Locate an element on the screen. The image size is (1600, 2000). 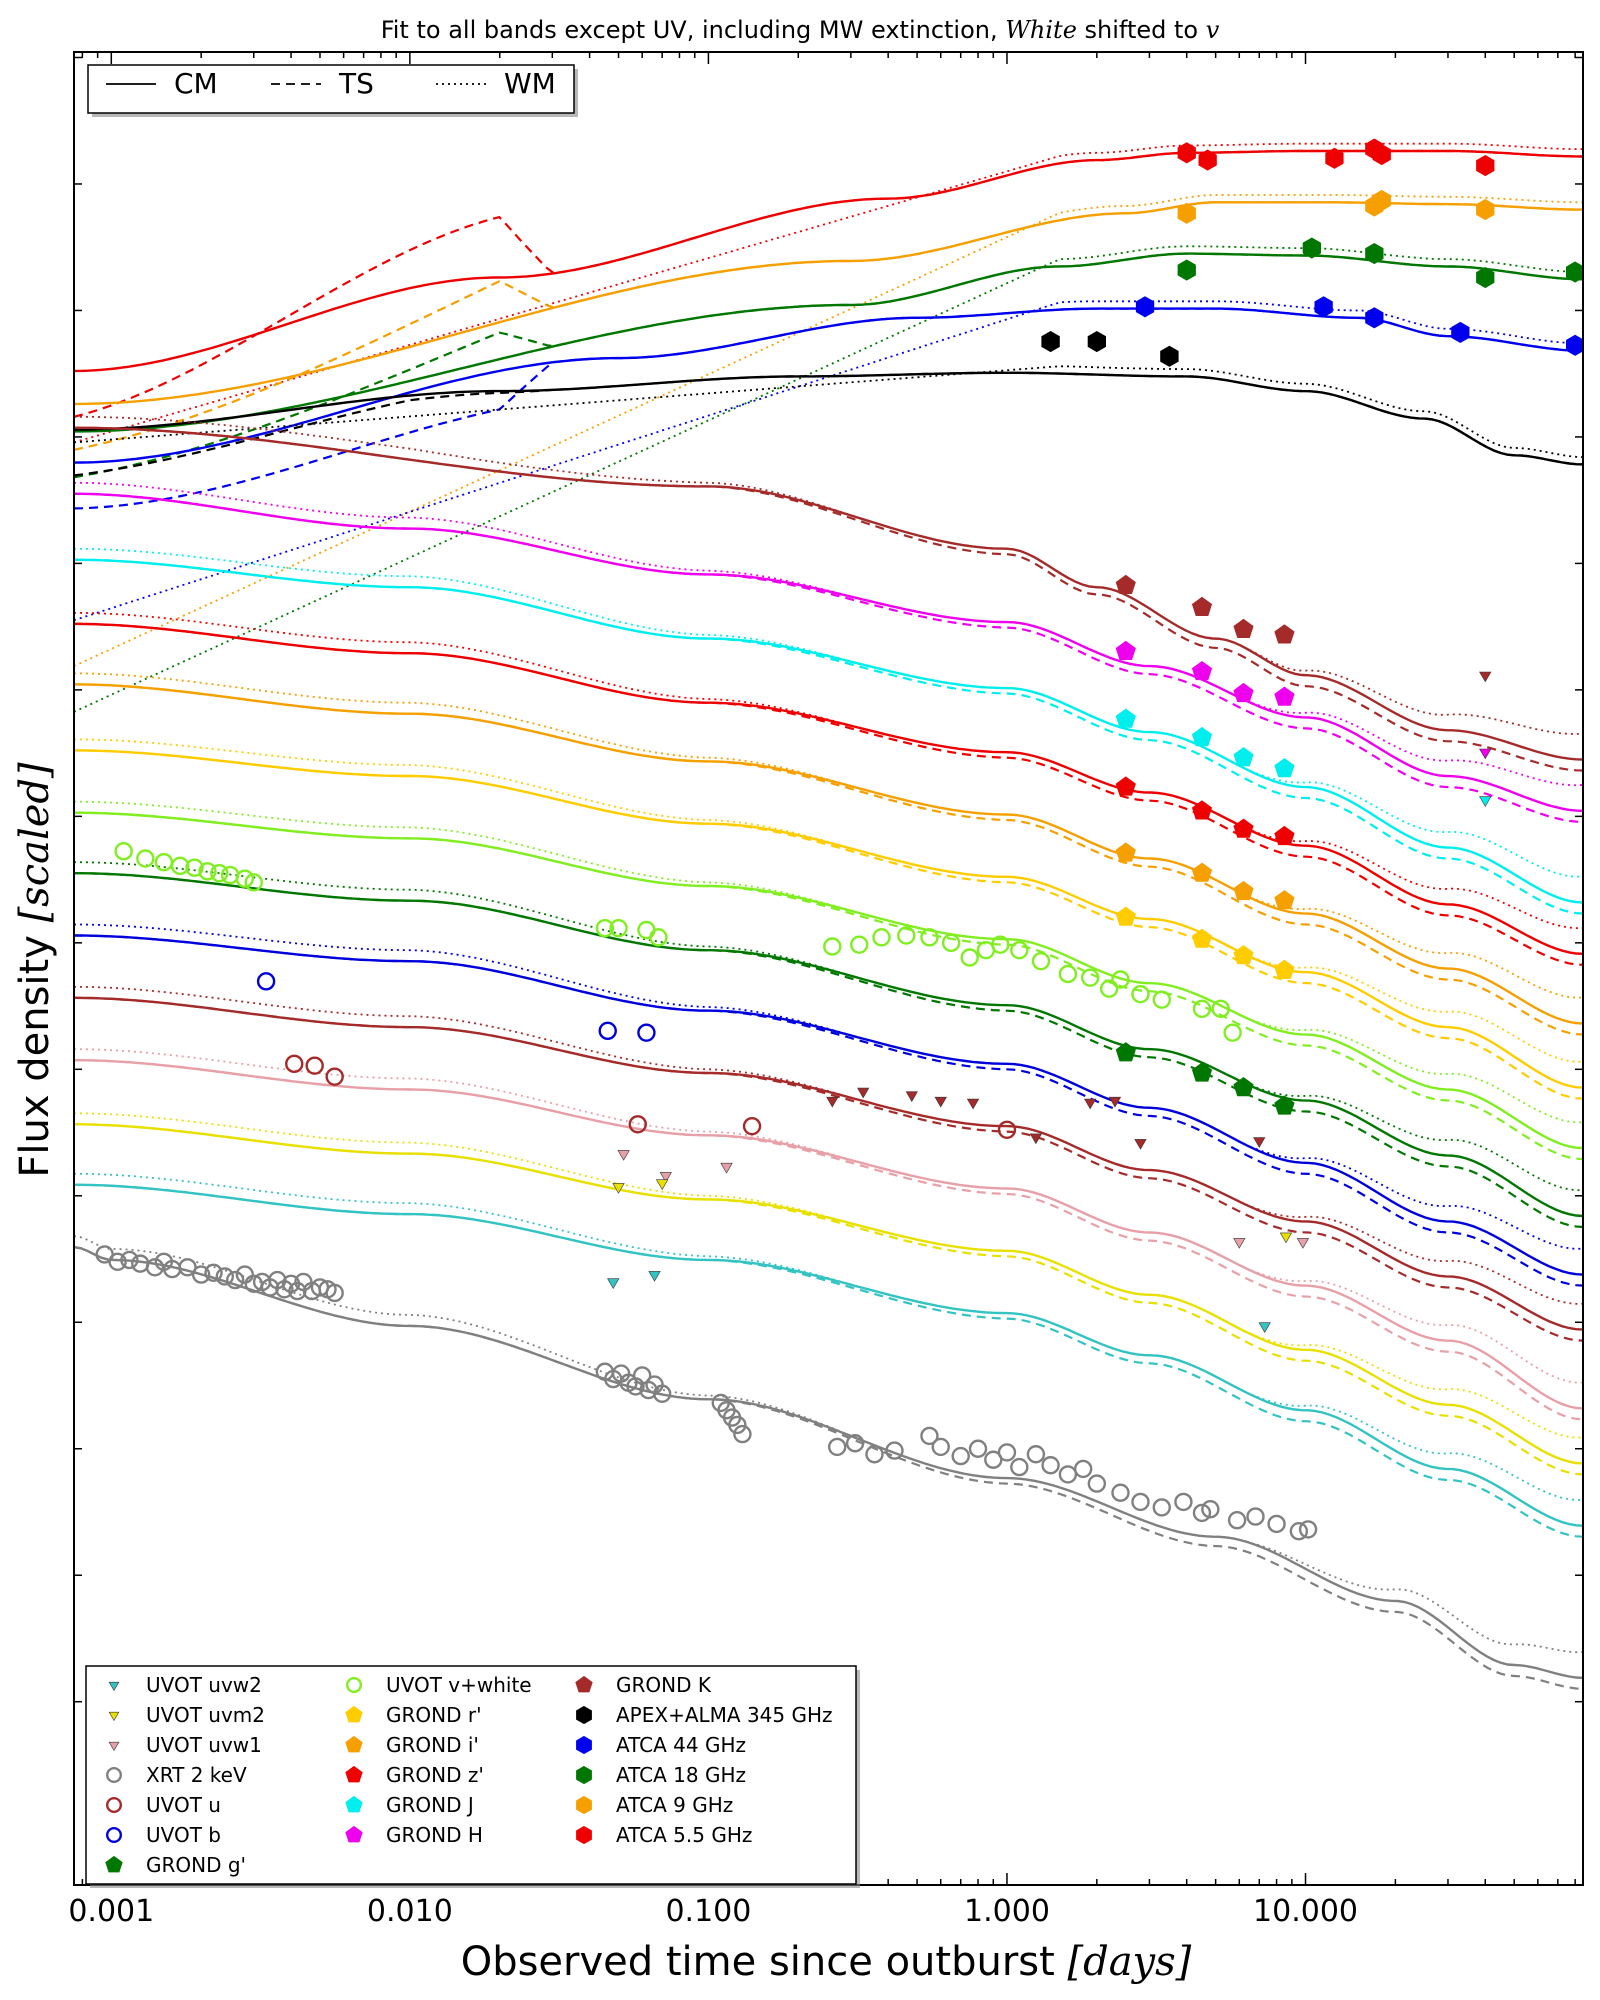
x-tick-label: 10.000 is located at coordinates (1305, 1911).